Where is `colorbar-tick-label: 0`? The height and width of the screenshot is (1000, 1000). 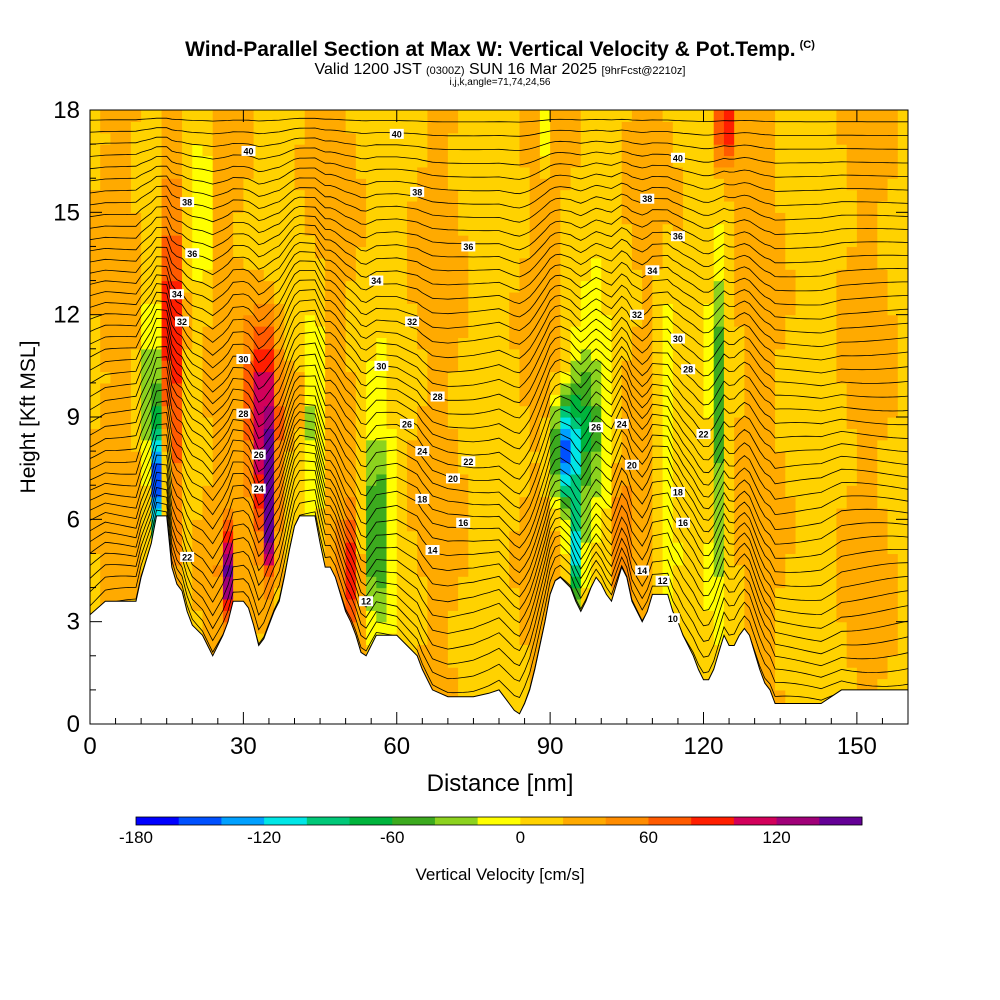 colorbar-tick-label: 0 is located at coordinates (520, 837).